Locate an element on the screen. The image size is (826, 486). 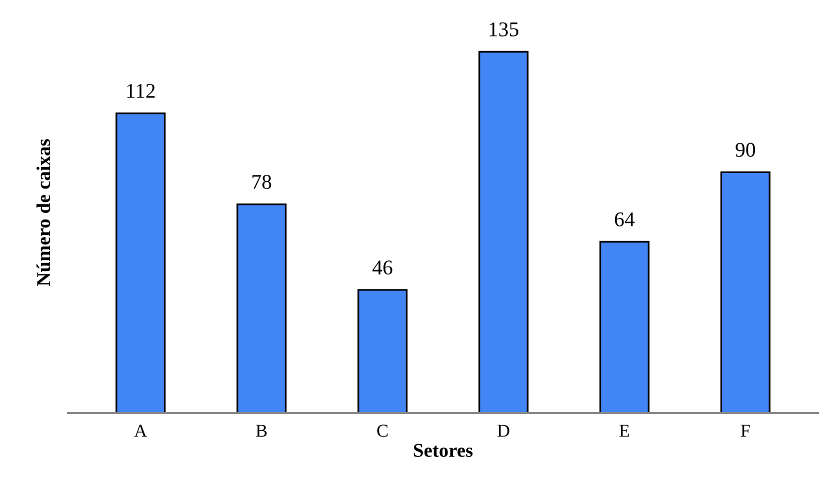
x-tick-label: D is located at coordinates (503, 430).